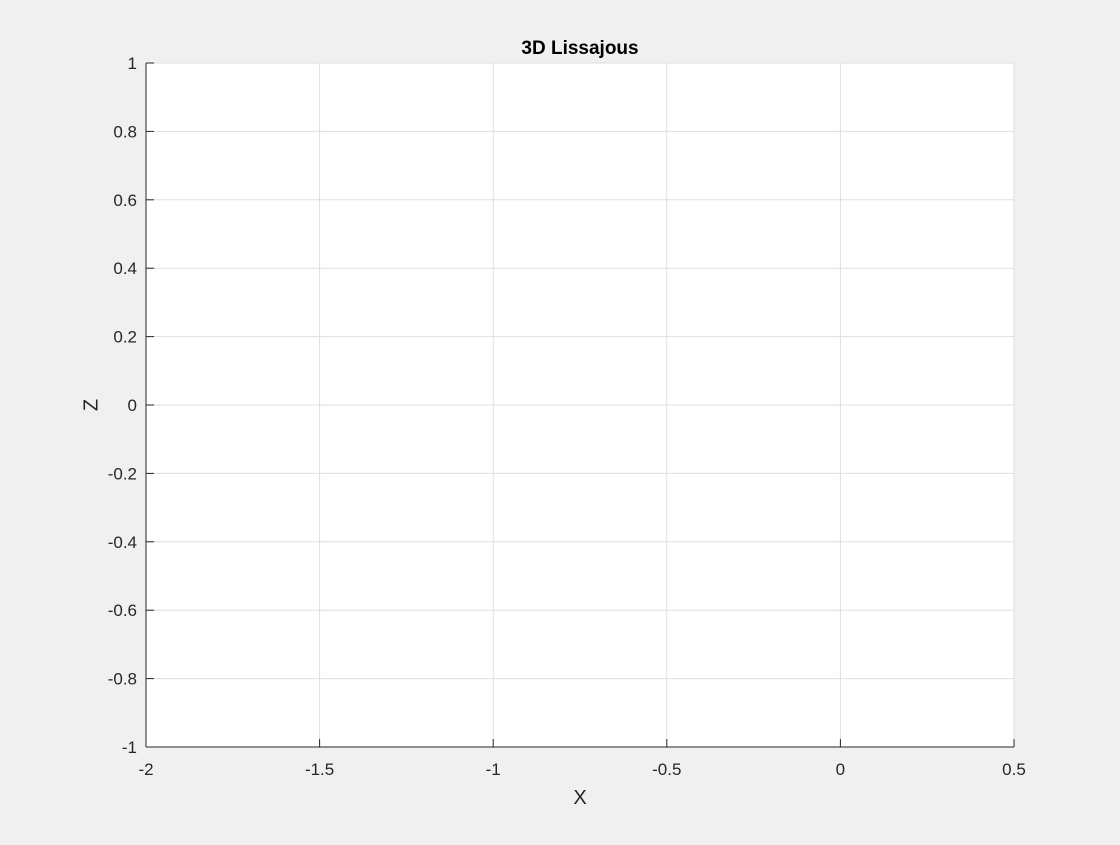 Image resolution: width=1120 pixels, height=845 pixels. I want to click on x-axis-label: X, so click(579, 798).